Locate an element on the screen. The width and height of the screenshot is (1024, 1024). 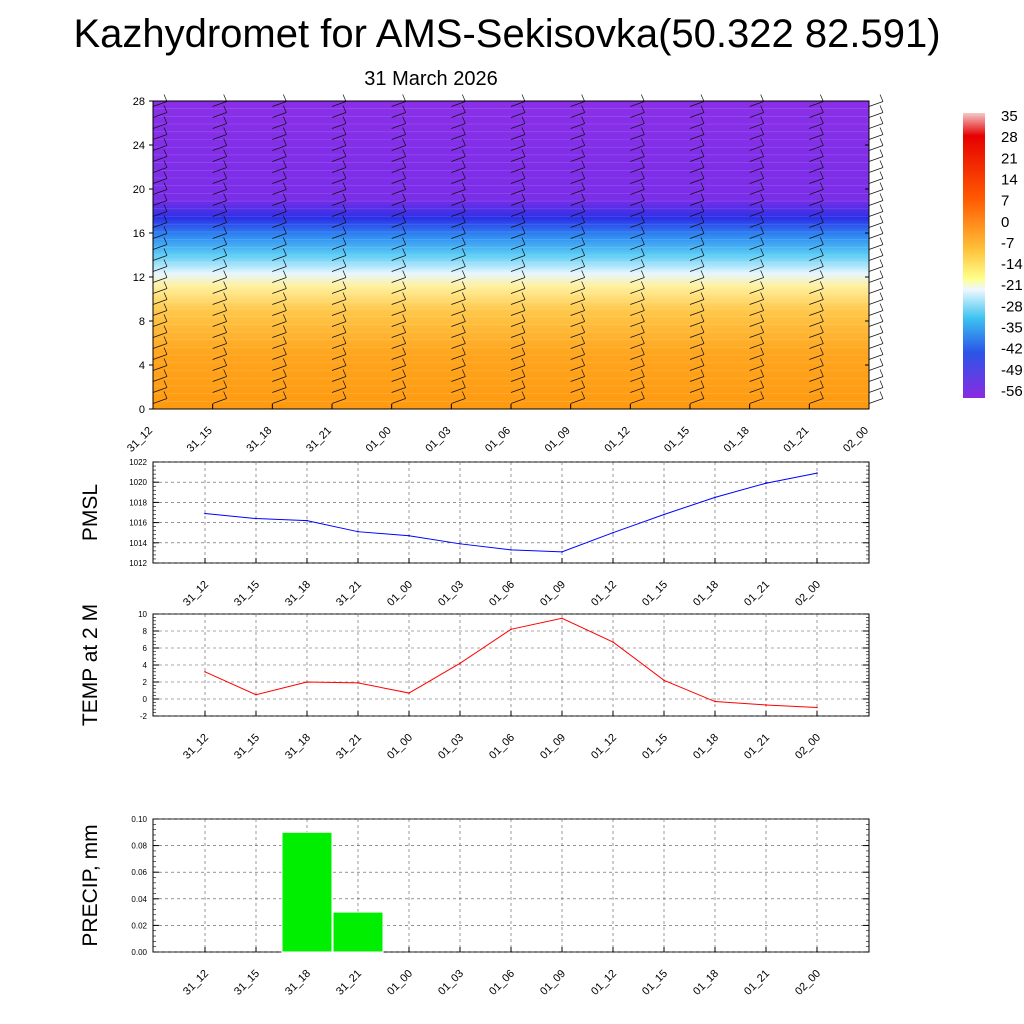
x-tick-label: 01_03 is located at coordinates (451, 983).